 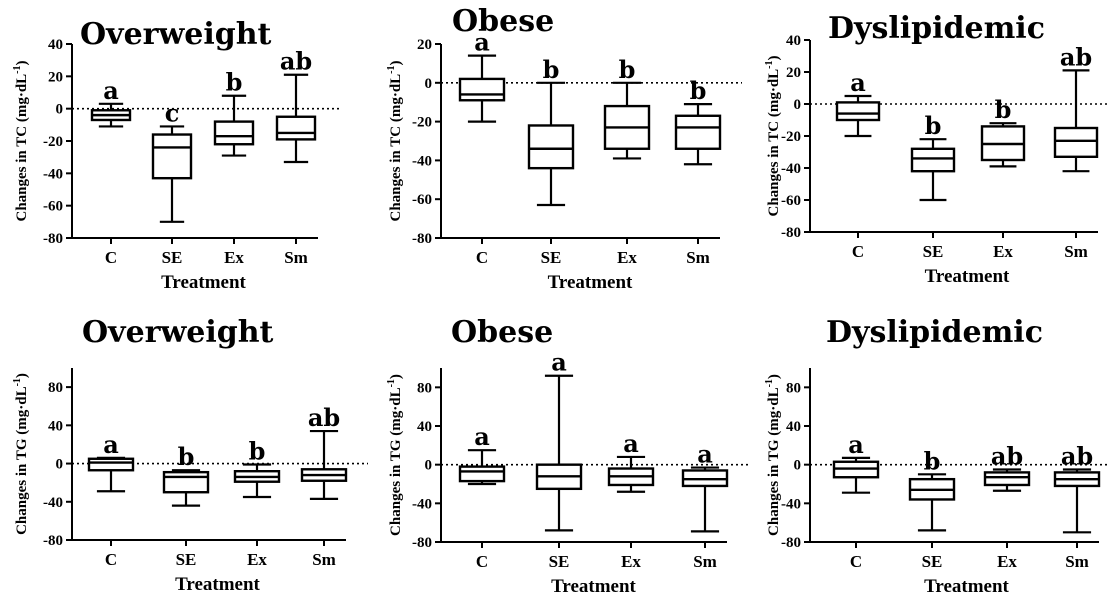 I want to click on x-tick-label: SE, so click(x=932, y=561).